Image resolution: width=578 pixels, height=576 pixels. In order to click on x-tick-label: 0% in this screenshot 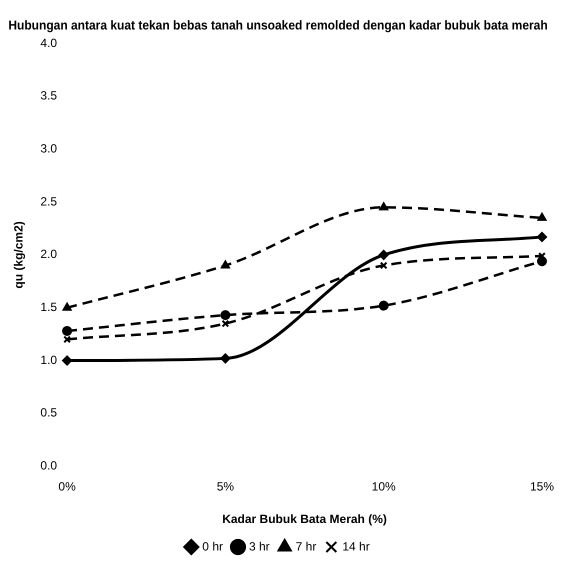, I will do `click(67, 487)`.